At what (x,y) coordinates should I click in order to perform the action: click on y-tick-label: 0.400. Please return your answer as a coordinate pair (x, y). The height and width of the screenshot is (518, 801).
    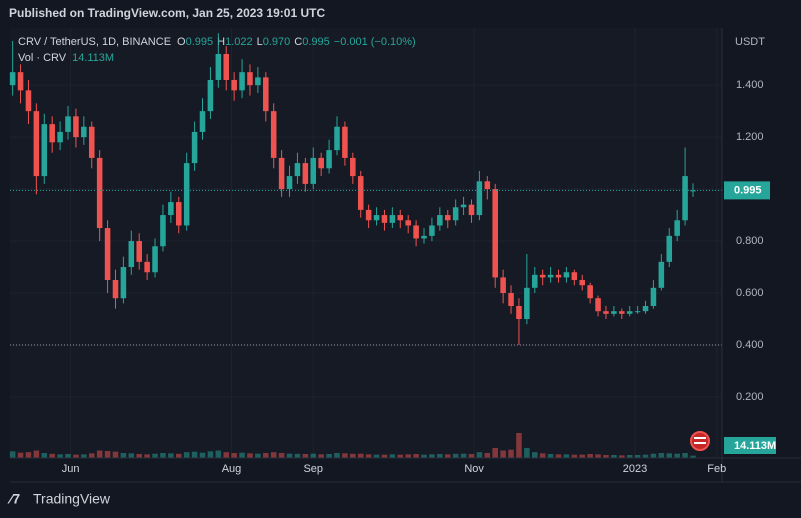
    Looking at the image, I should click on (750, 345).